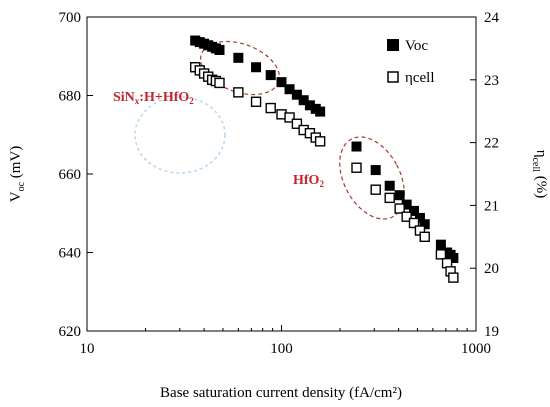 This screenshot has height=407, width=550. I want to click on y-right-label-main: η, so click(541, 154).